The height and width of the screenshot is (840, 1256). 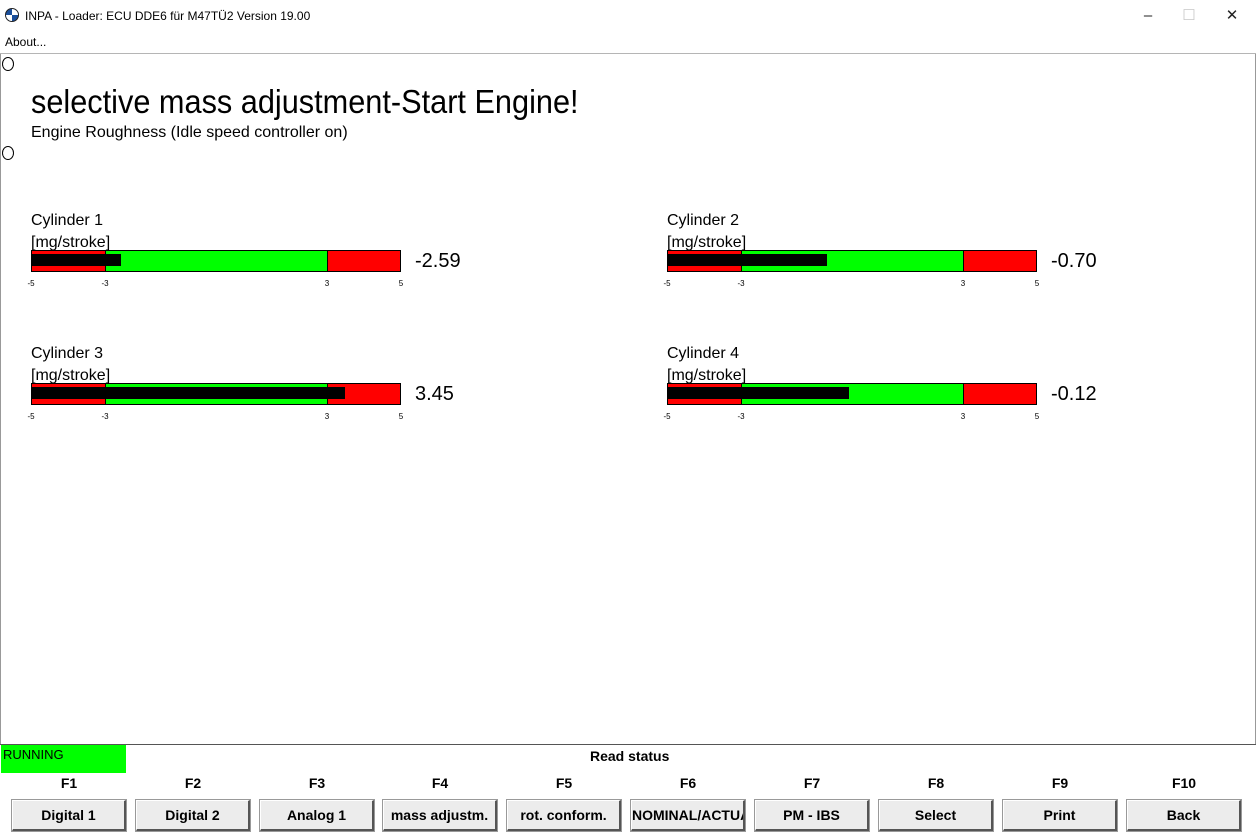 I want to click on function-key-label-f7: F7, so click(x=812, y=783).